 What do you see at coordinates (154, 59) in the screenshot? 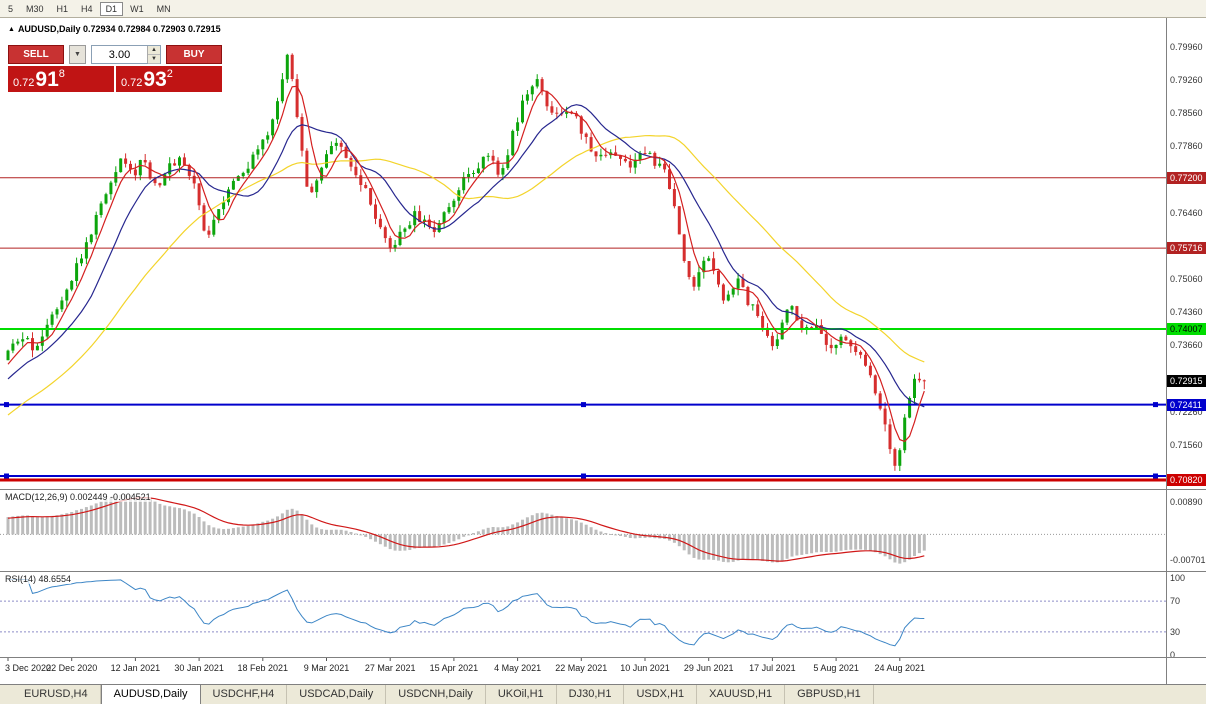
I see `lot-decrease-button: ▼` at bounding box center [154, 59].